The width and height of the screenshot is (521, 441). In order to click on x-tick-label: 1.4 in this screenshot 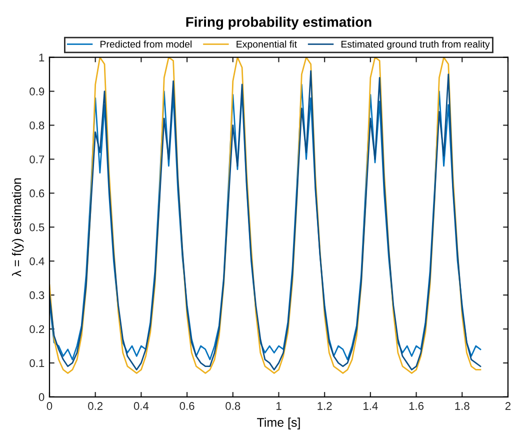, I will do `click(371, 406)`.